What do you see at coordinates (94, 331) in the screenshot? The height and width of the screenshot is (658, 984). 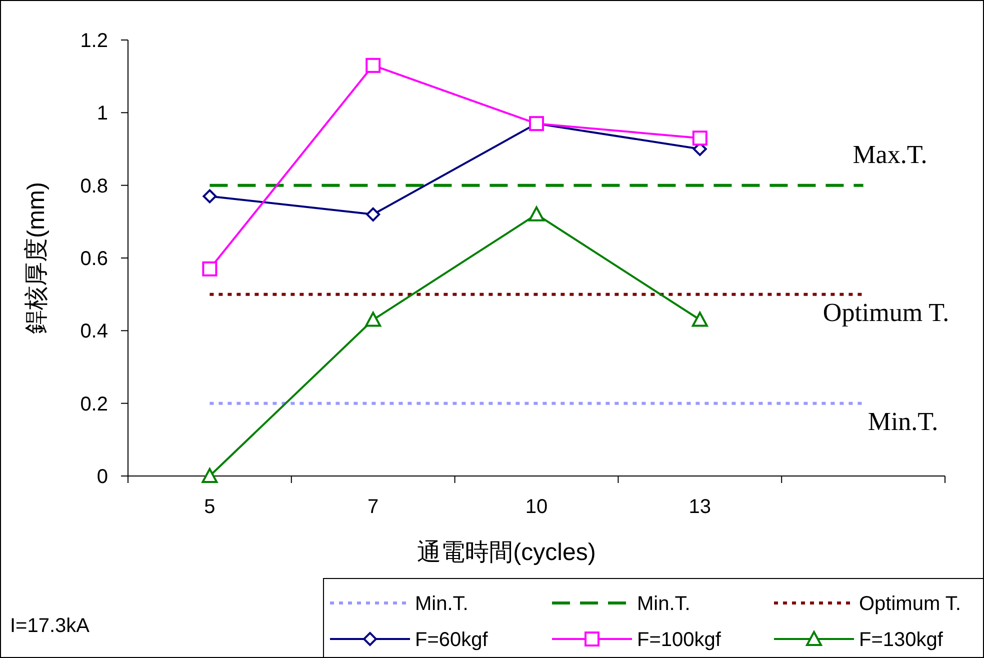 I see `y-tick-label: 0.4` at bounding box center [94, 331].